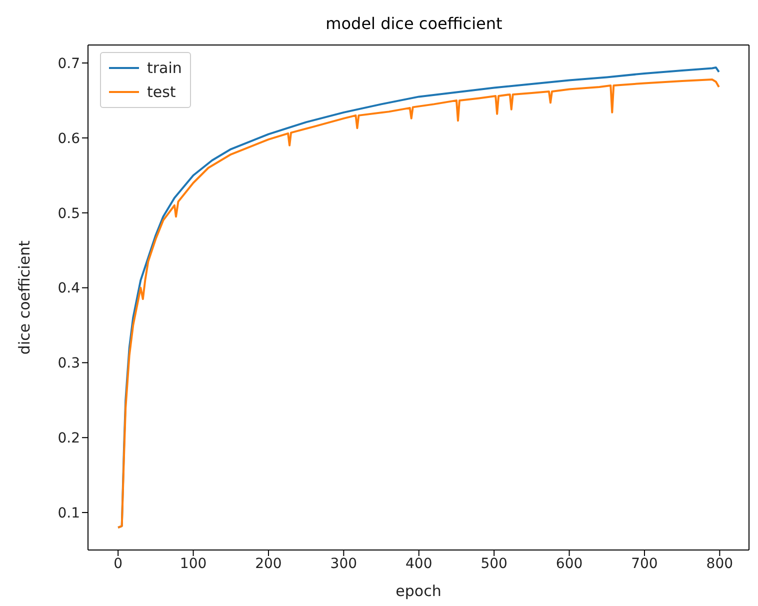 The height and width of the screenshot is (606, 758). I want to click on x-tick-label: 300, so click(344, 564).